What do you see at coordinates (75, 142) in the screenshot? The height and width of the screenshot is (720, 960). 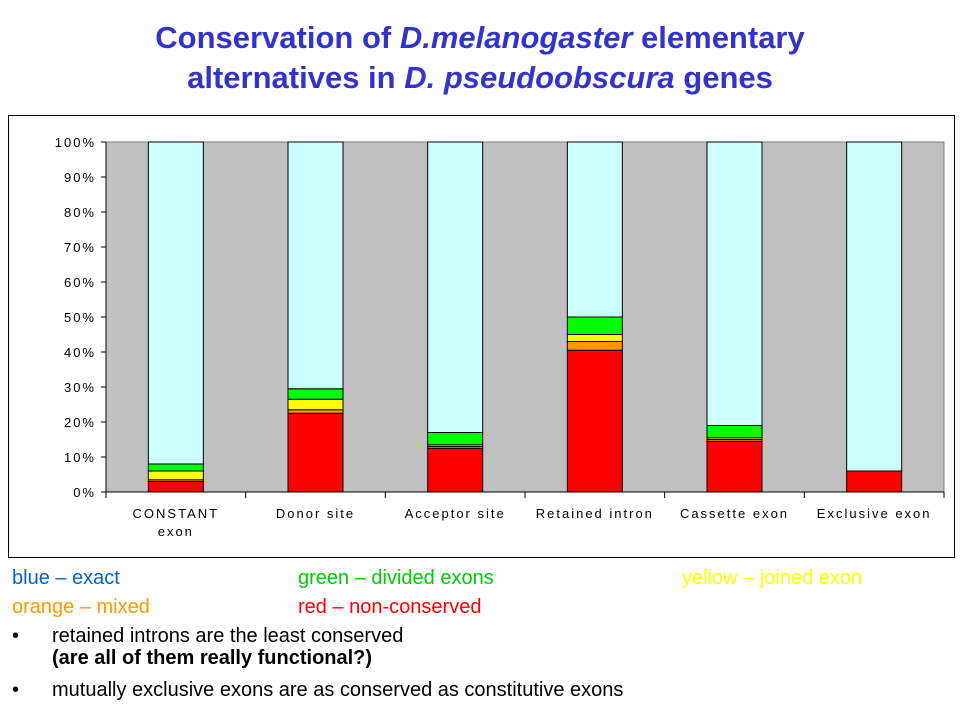 I see `y-tick-label: 100%` at bounding box center [75, 142].